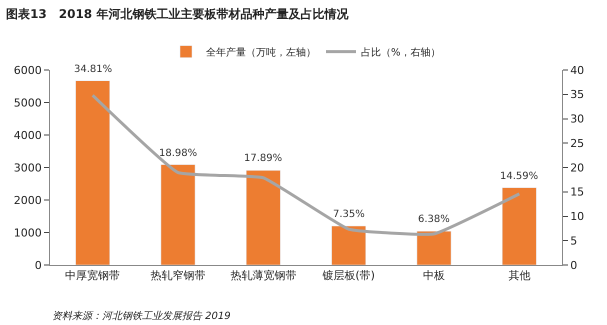  What do you see at coordinates (574, 265) in the screenshot?
I see `y2-tick-label: 0` at bounding box center [574, 265].